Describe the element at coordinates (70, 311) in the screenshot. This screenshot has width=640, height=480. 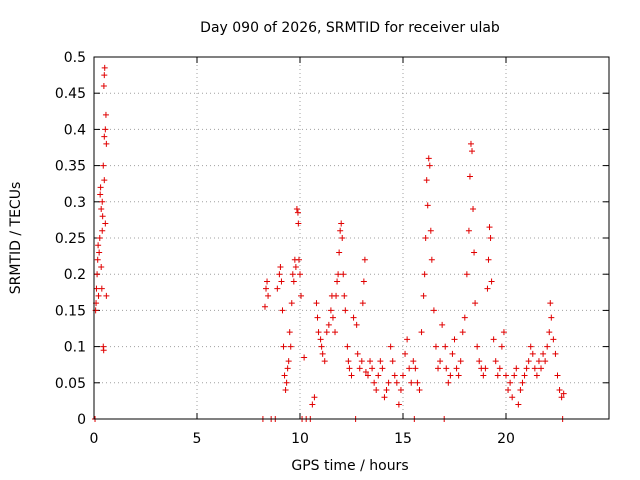
I see `y-tick-label: 0.15` at that location.